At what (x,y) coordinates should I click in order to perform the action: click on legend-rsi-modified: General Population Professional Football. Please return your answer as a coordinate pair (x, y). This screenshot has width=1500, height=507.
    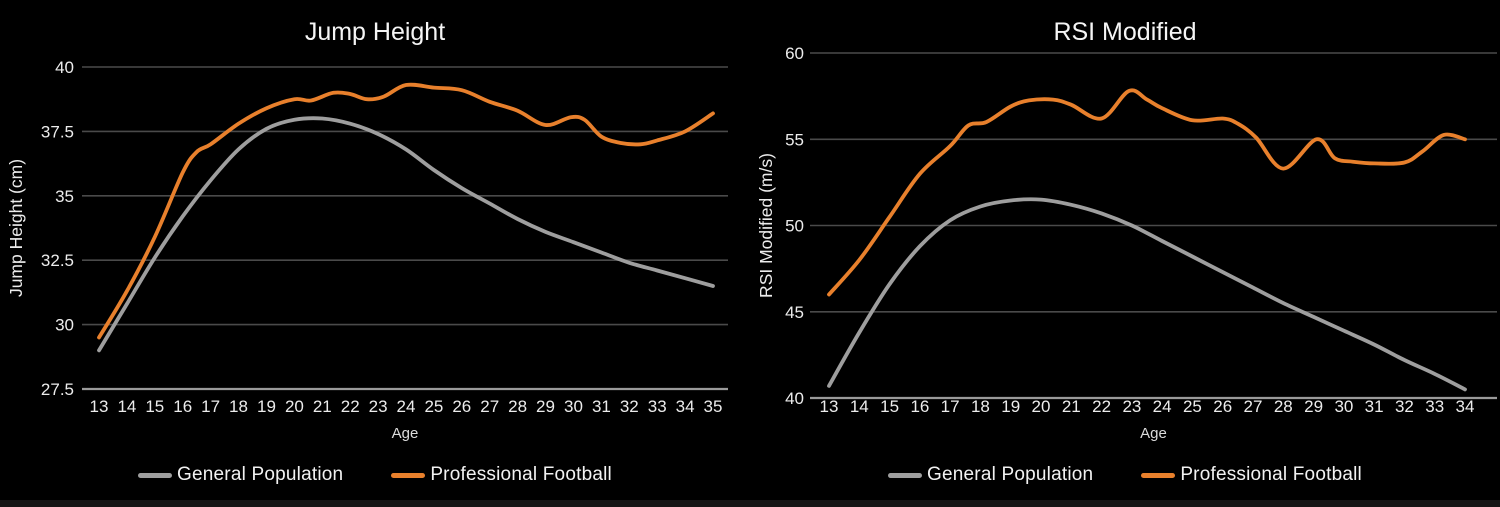
    Looking at the image, I should click on (1125, 475).